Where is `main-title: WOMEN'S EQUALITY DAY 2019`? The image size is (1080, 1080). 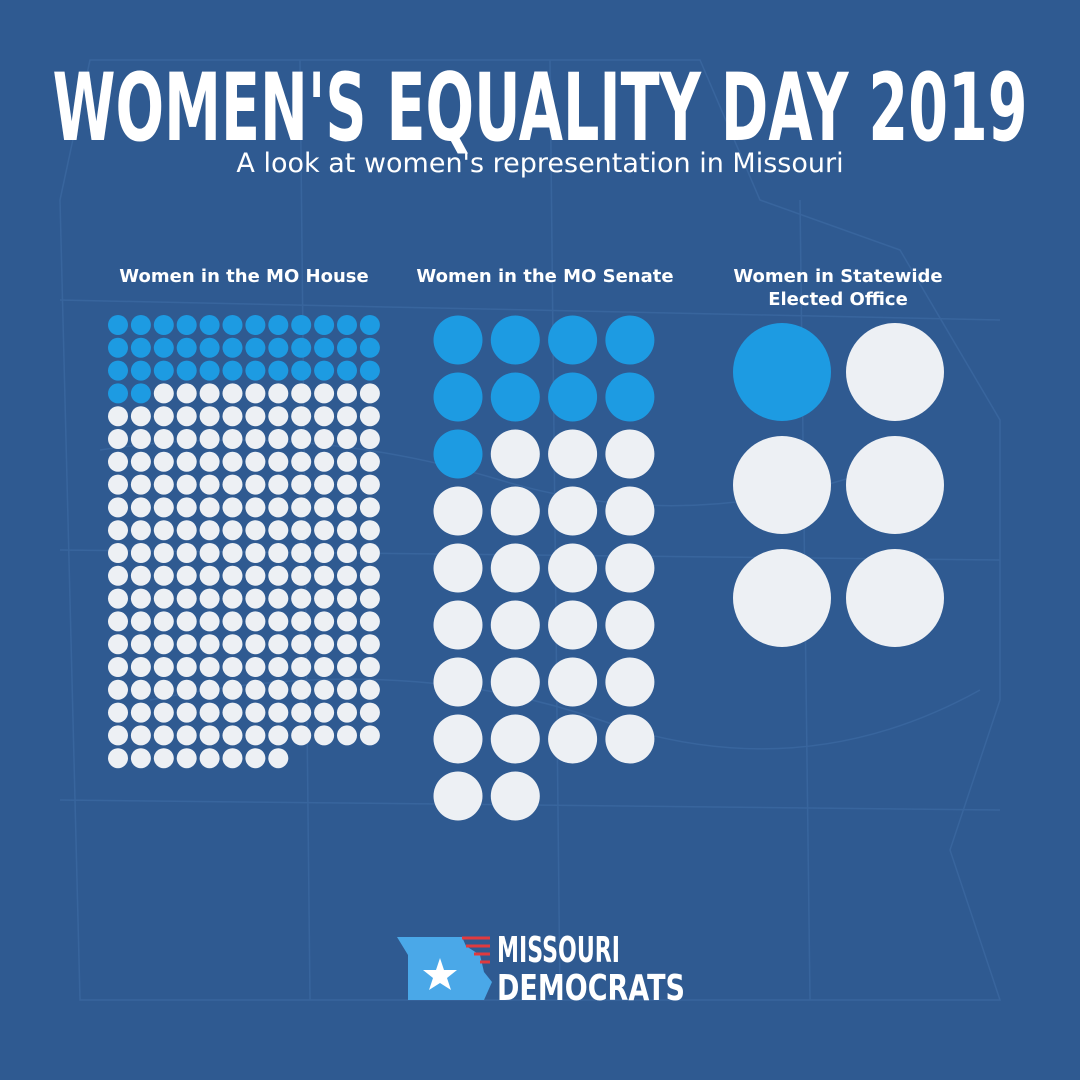 main-title: WOMEN'S EQUALITY DAY 2019 is located at coordinates (540, 108).